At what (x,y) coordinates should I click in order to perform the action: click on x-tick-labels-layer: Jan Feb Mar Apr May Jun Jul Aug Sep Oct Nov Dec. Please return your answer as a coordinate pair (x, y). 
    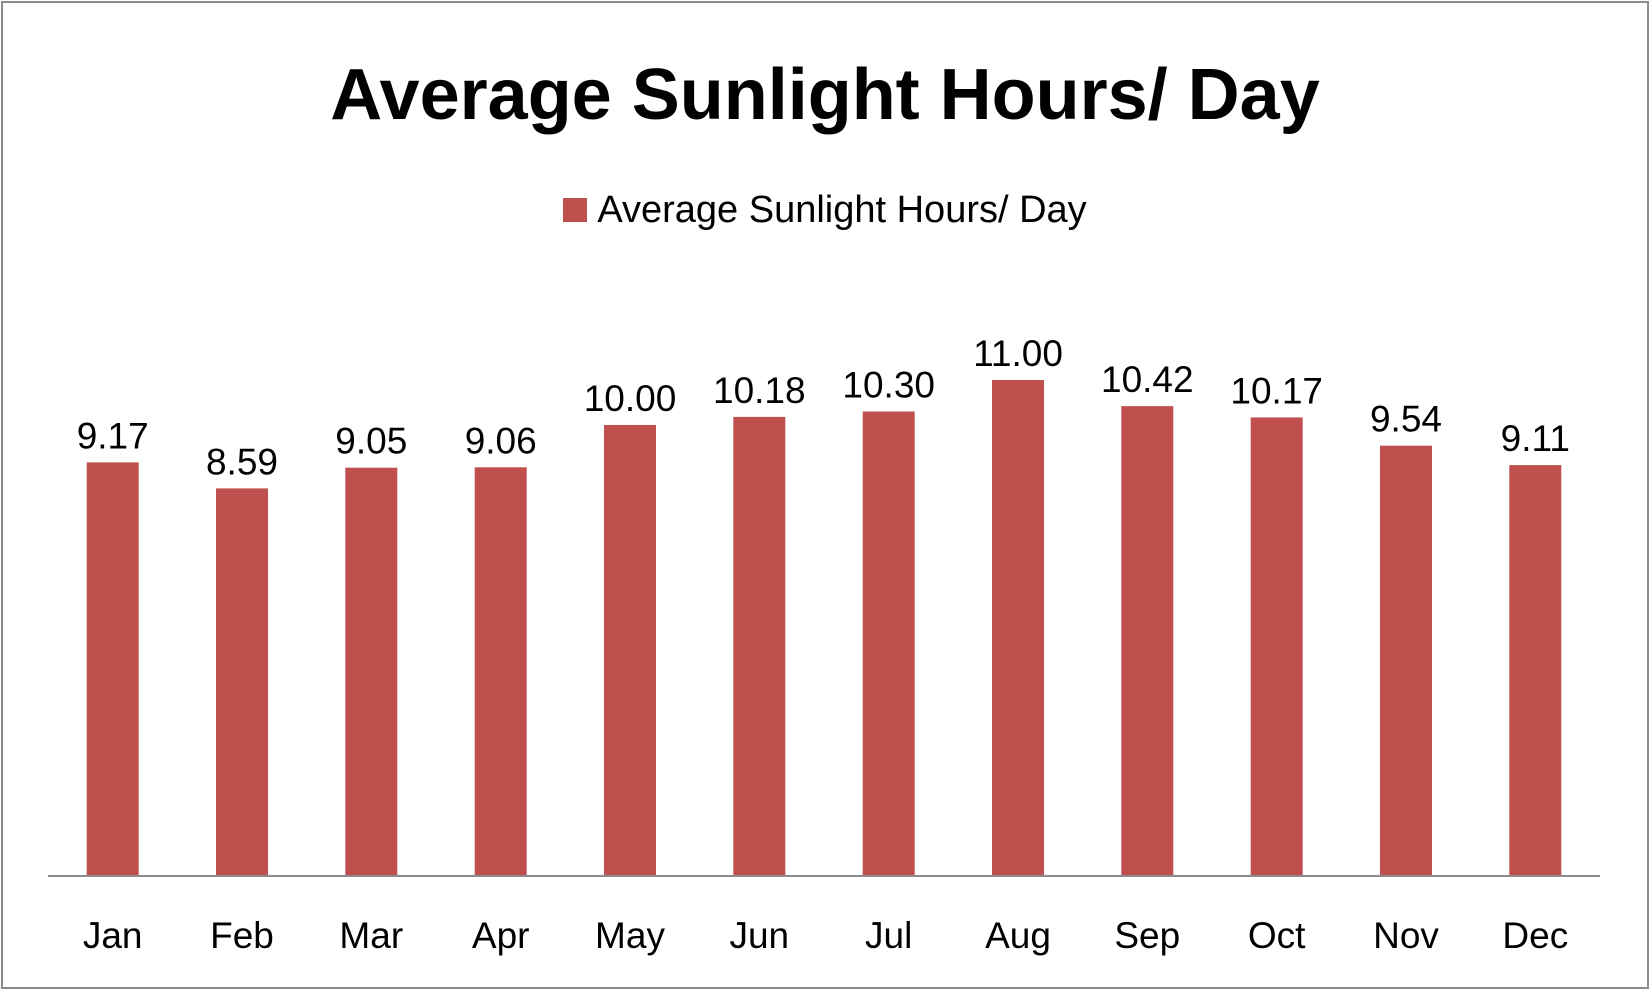
    Looking at the image, I should click on (825, 935).